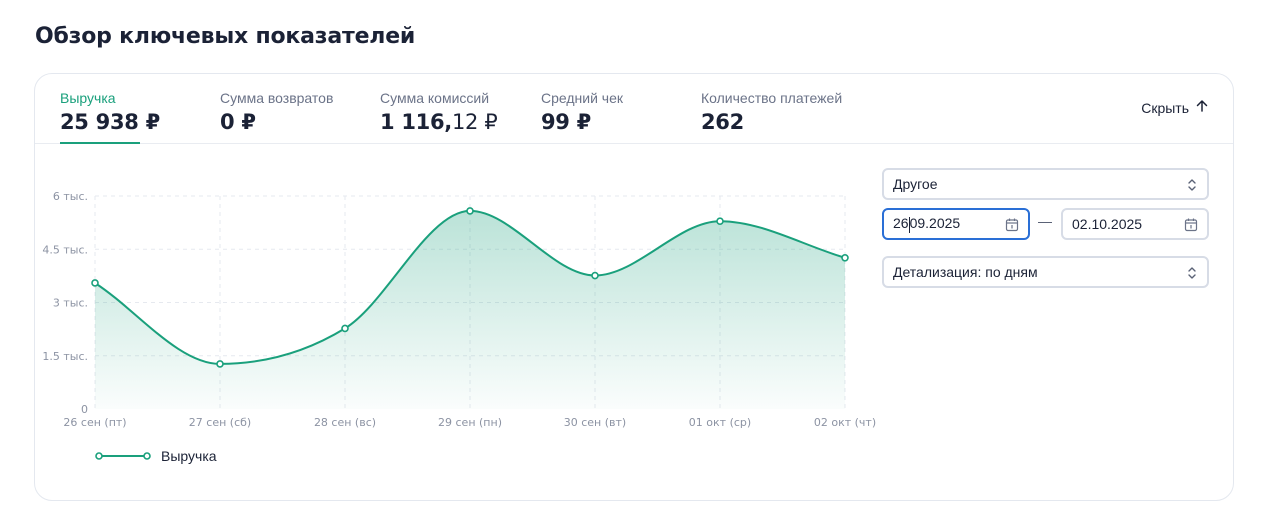 This screenshot has height=521, width=1267. Describe the element at coordinates (439, 122) in the screenshot. I see `tab-commissions-value: 1 116,12 ₽` at that location.